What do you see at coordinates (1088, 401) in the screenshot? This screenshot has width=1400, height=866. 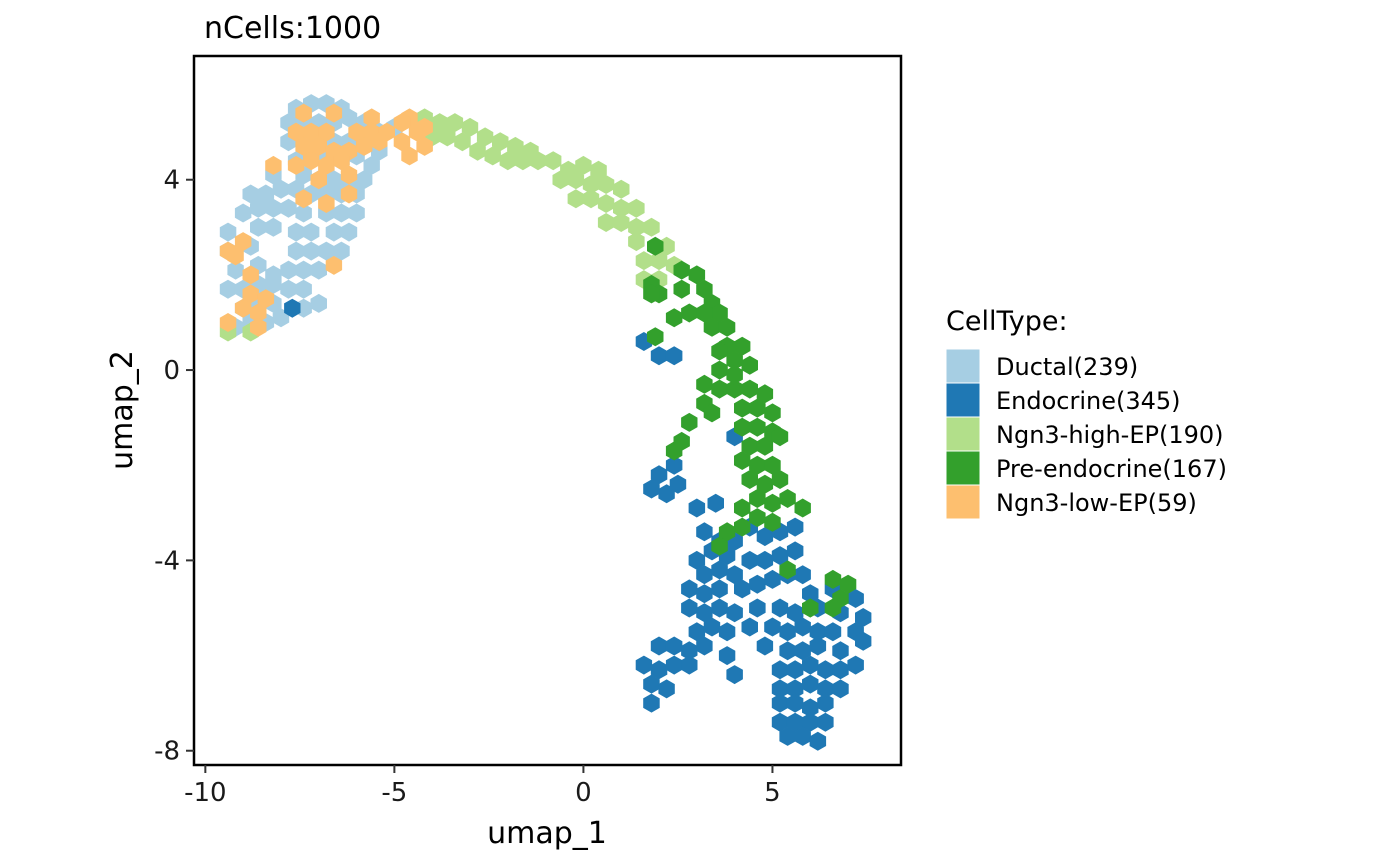 I see `legend-label: Endocrine(345)` at bounding box center [1088, 401].